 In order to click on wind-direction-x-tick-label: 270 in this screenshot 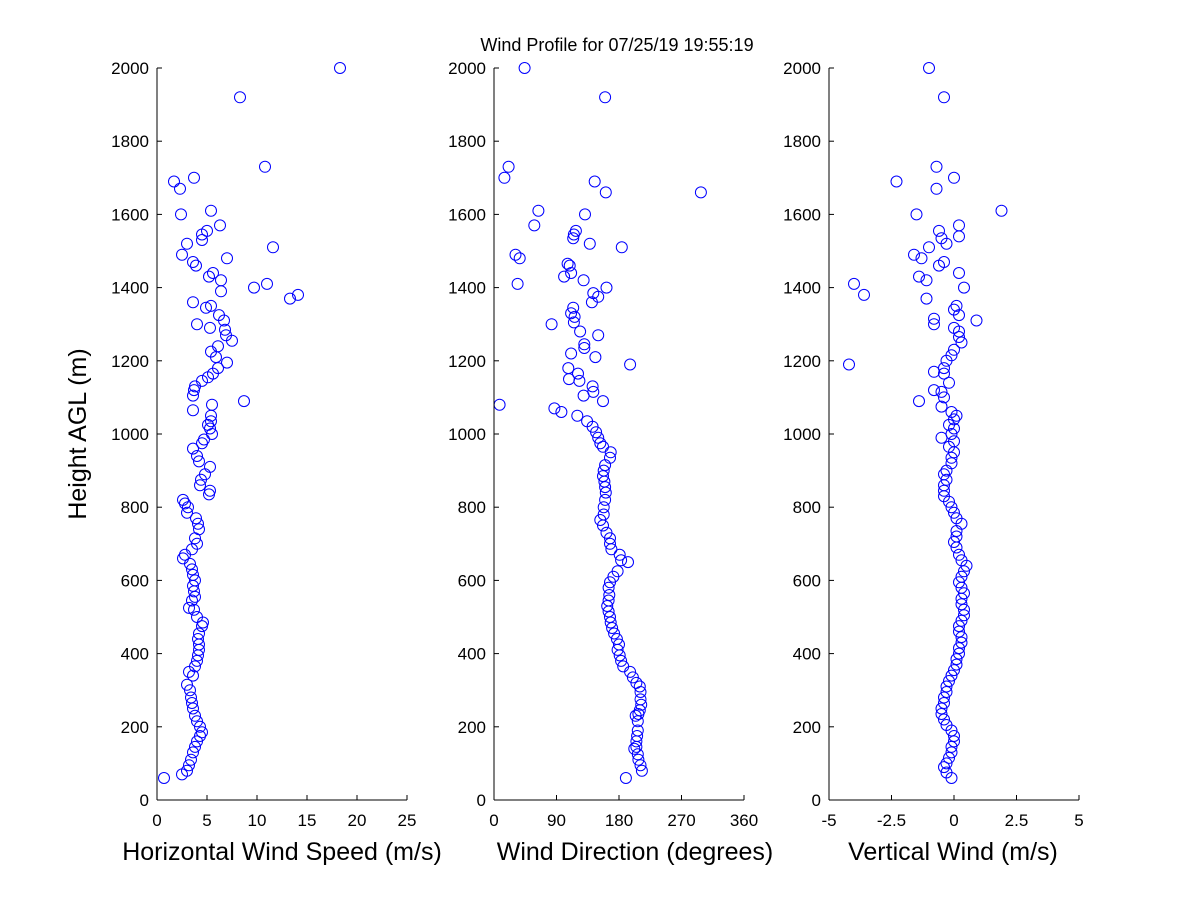, I will do `click(681, 820)`.